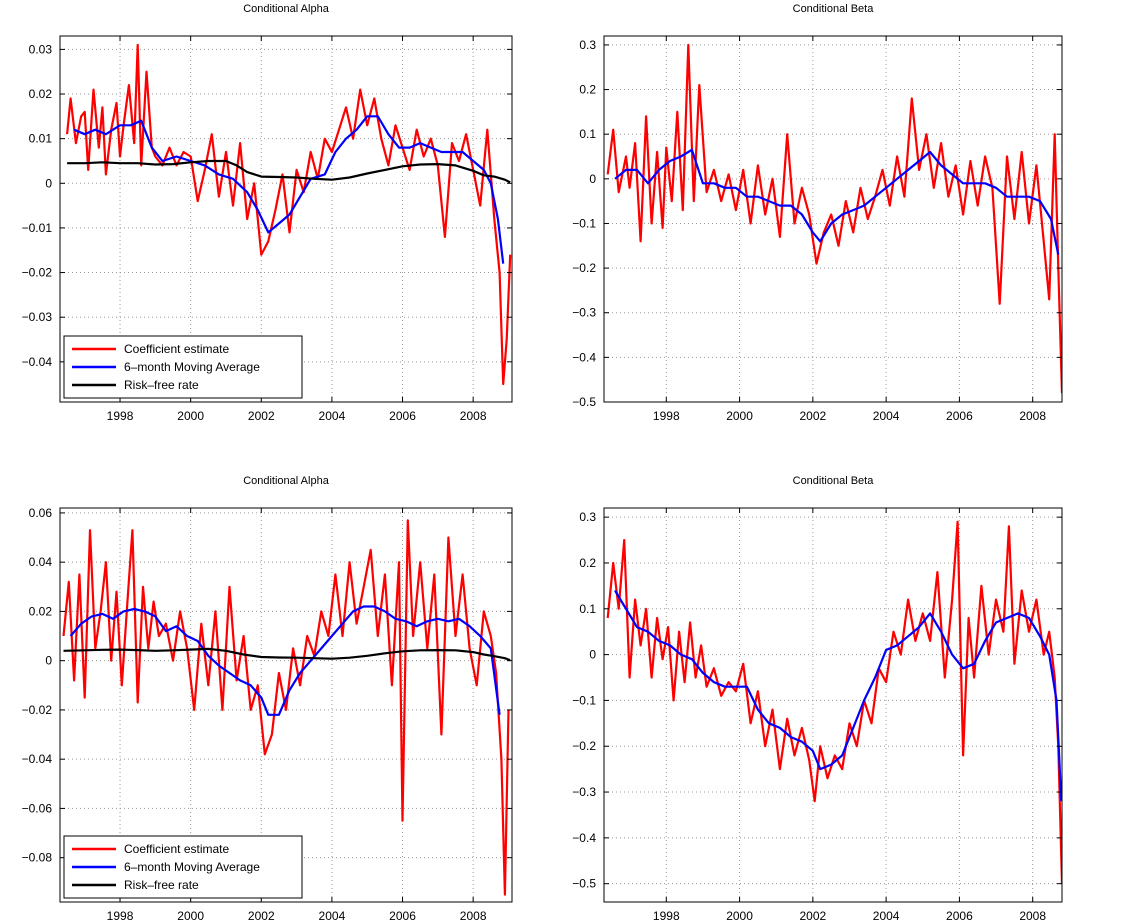  Describe the element at coordinates (41, 49) in the screenshot. I see `y-tick-label: 0.03` at that location.